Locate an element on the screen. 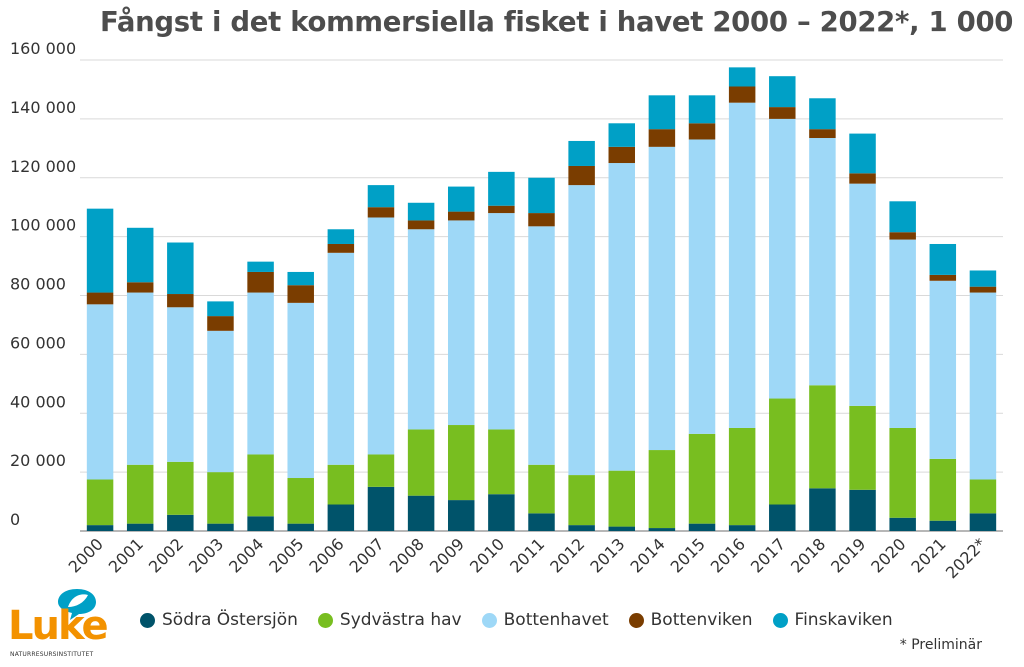  x-tick-label: 2011 is located at coordinates (527, 555).